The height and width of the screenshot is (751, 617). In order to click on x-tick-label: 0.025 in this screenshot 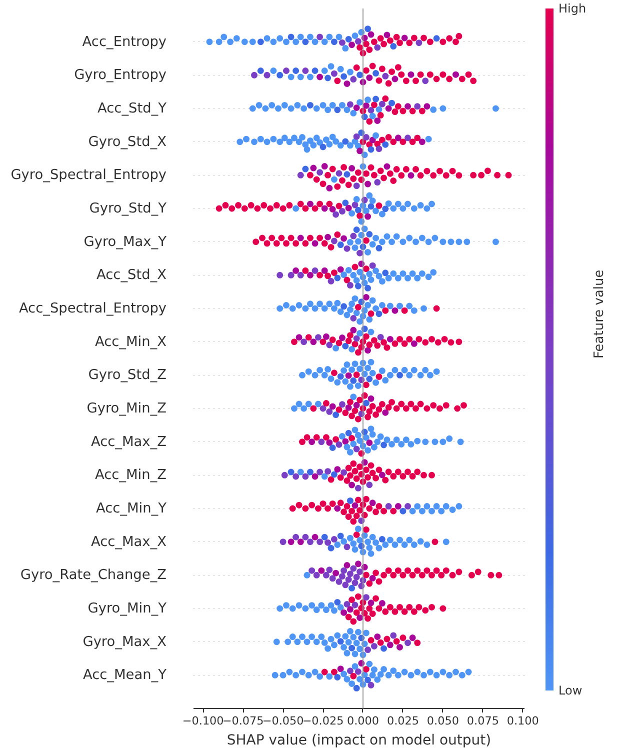, I will do `click(402, 721)`.